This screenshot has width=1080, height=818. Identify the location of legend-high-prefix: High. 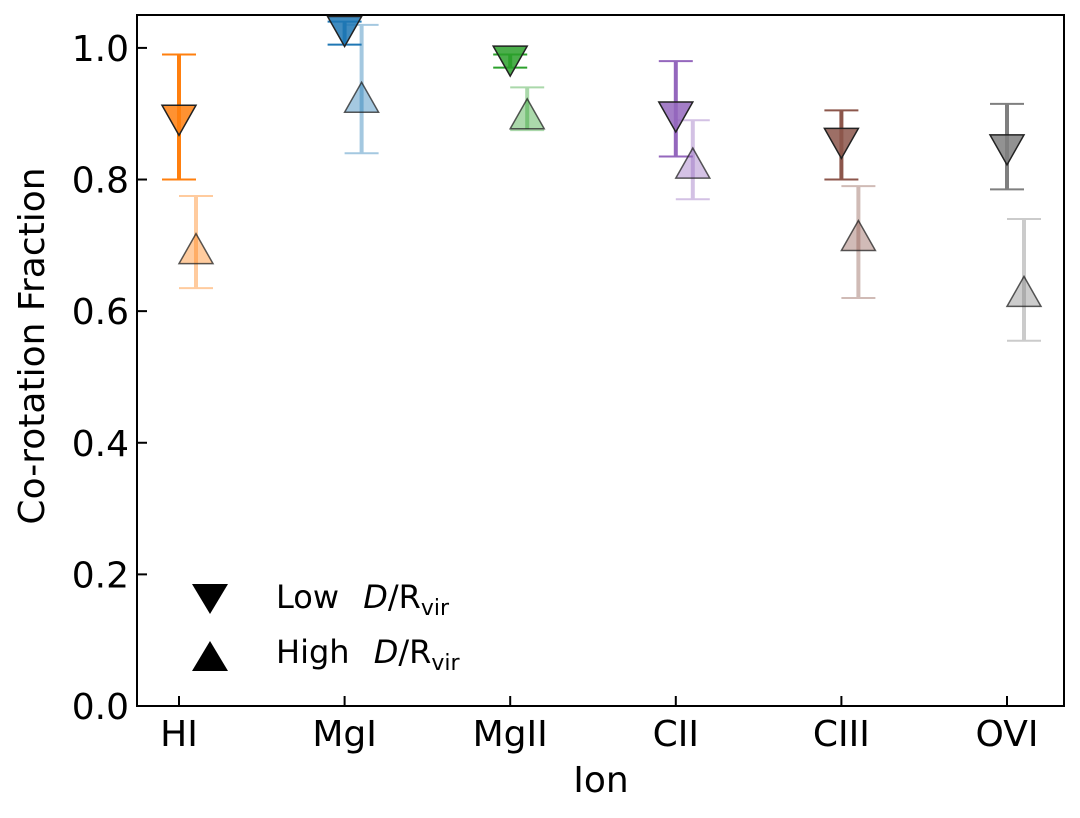
(313, 652).